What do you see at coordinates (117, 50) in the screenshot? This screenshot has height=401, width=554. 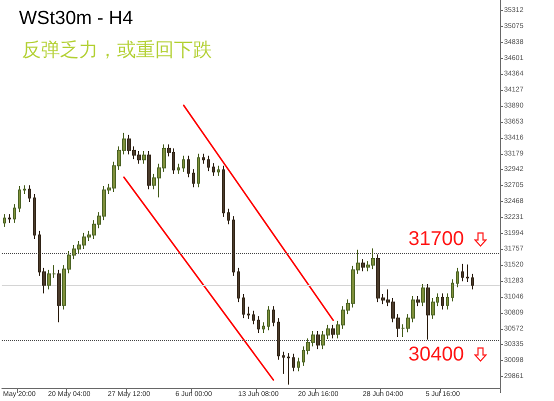 I see `text: 反弹乏力，或重回下跌` at bounding box center [117, 50].